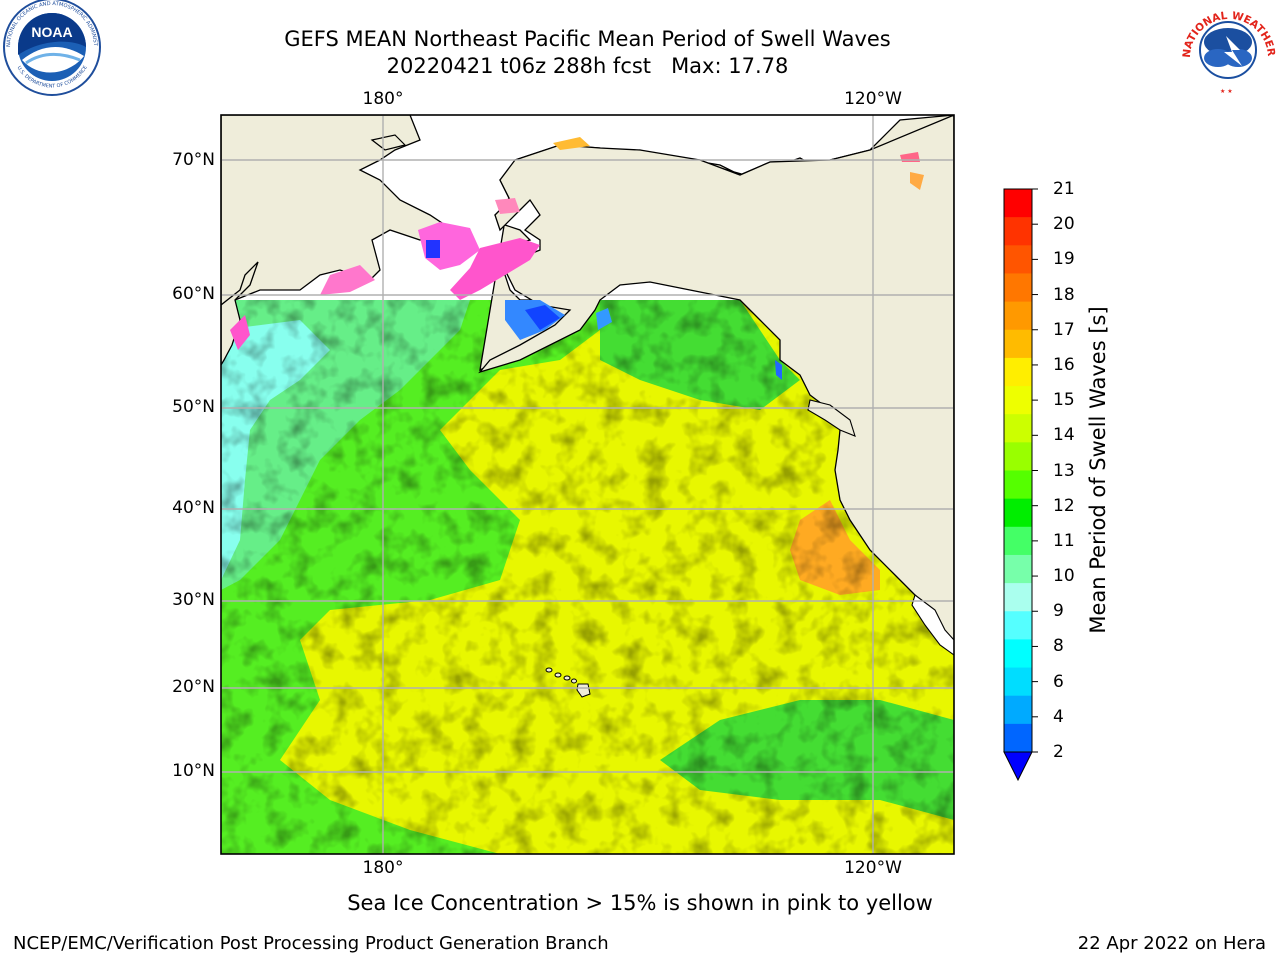 This screenshot has width=1280, height=960. Describe the element at coordinates (1064, 329) in the screenshot. I see `colorbar-tick-label: 17` at that location.